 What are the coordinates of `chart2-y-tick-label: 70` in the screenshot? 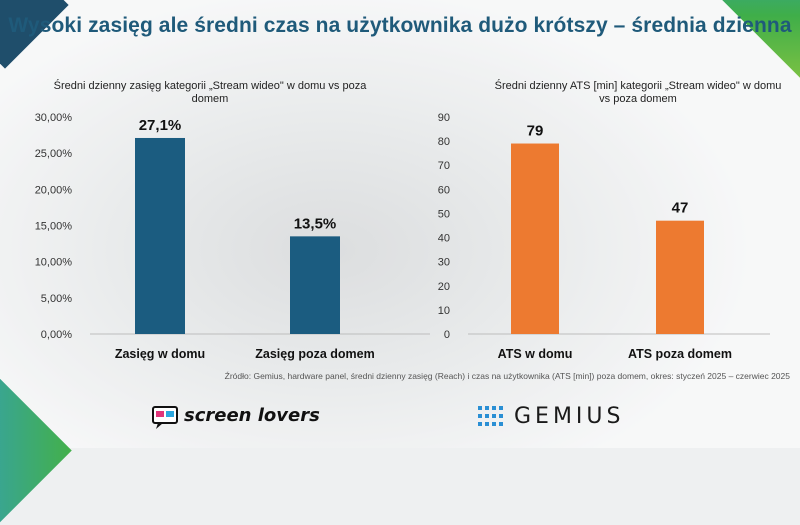 It's located at (444, 166).